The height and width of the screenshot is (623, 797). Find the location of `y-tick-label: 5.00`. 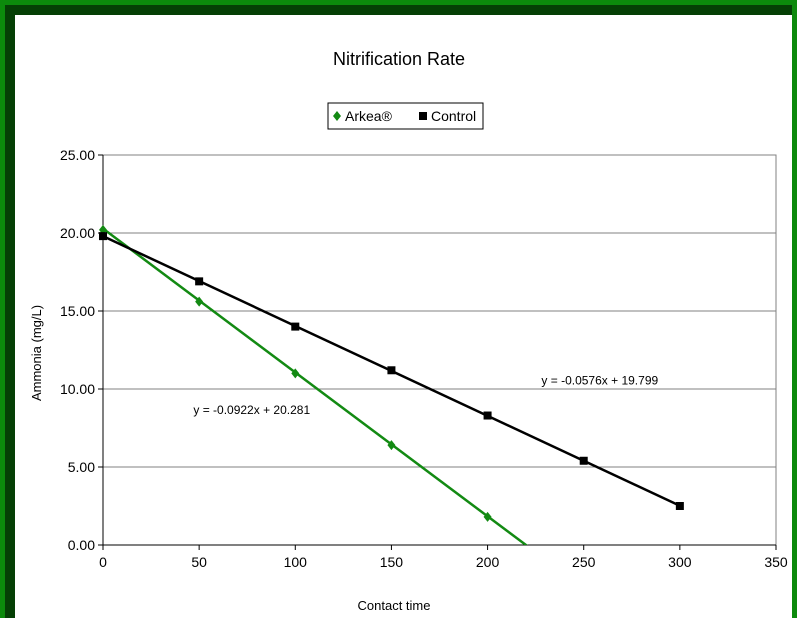

y-tick-label: 5.00 is located at coordinates (81, 467).